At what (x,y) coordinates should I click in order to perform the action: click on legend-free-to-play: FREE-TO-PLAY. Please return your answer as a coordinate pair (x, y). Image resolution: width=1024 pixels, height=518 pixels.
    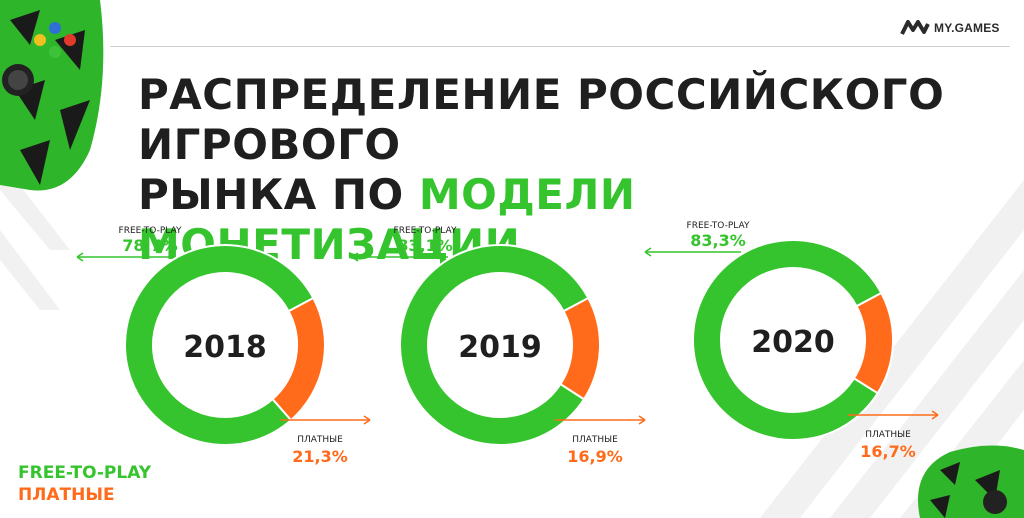
    Looking at the image, I should click on (85, 473).